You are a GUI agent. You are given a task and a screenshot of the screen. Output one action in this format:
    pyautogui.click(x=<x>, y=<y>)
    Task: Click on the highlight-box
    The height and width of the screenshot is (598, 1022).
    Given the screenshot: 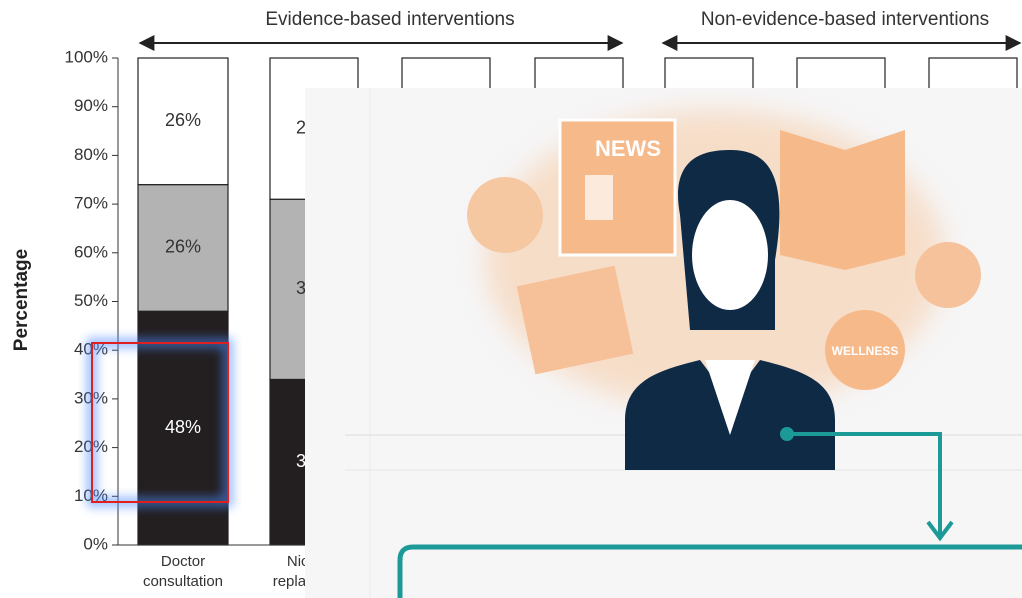 What is the action you would take?
    pyautogui.click(x=160, y=422)
    